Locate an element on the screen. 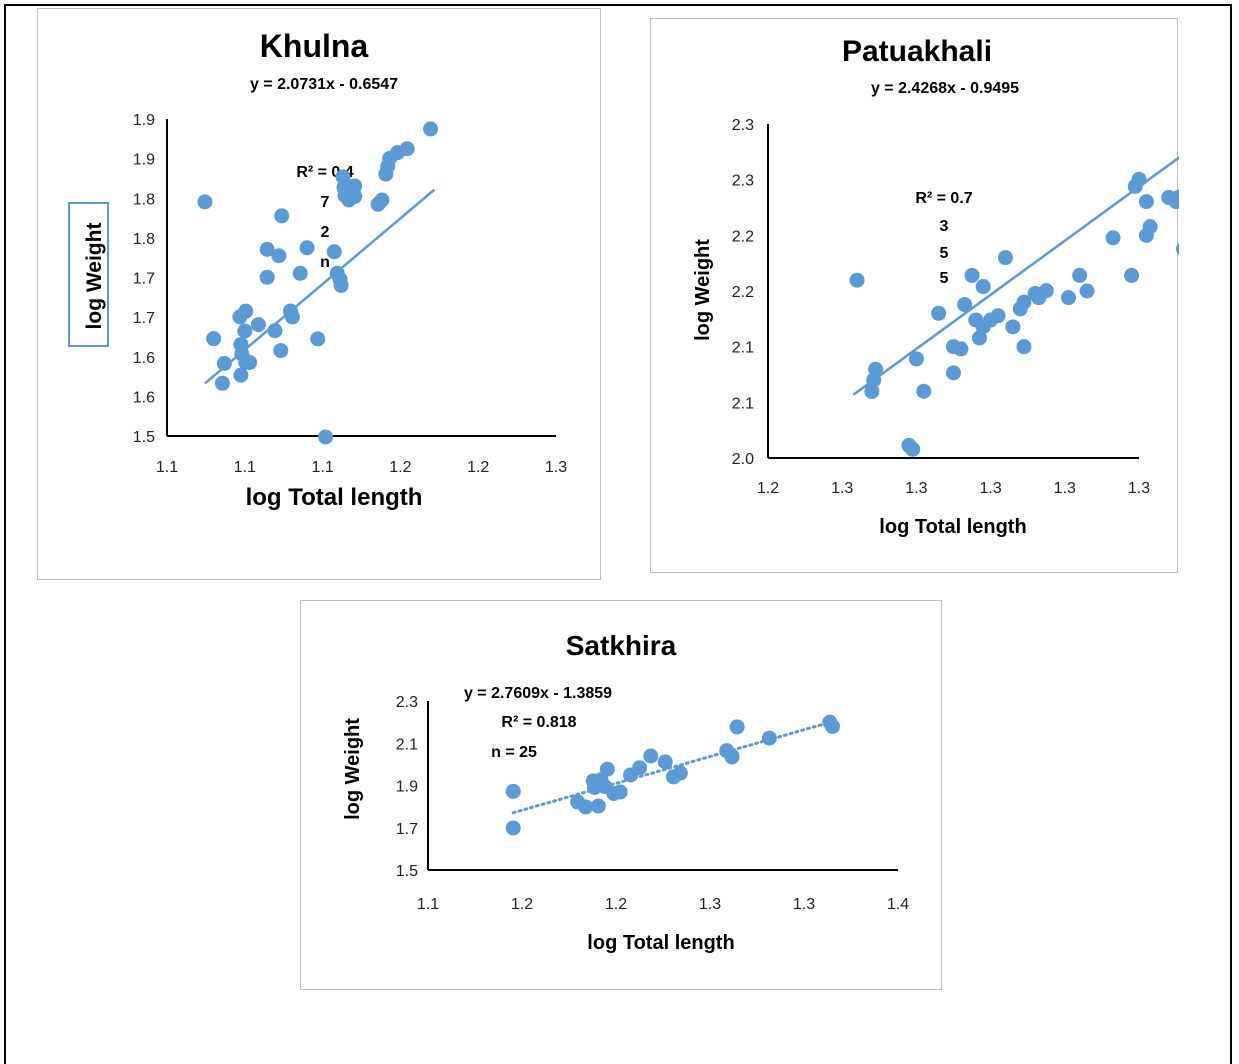  r2-label-line-4: 5 is located at coordinates (944, 278).